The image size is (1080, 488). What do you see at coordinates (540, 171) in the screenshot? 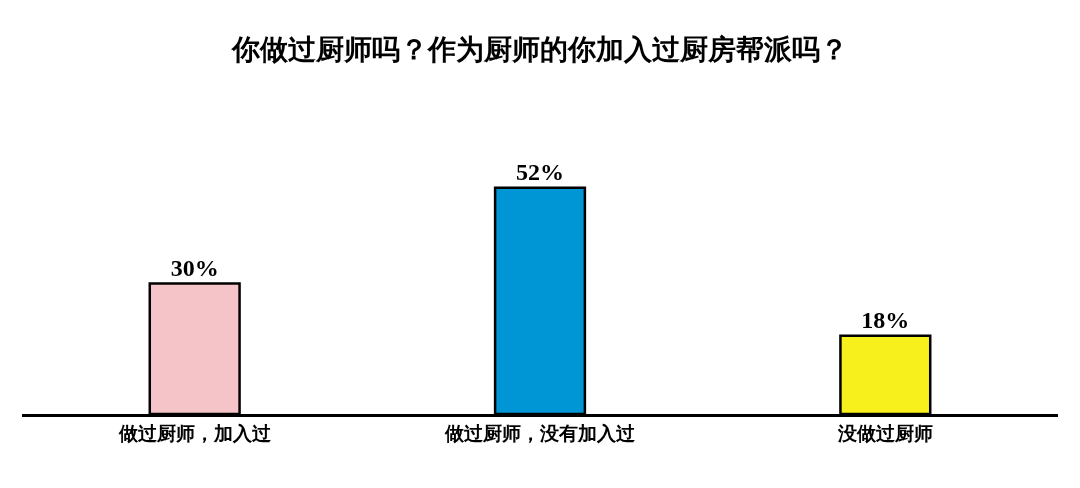
I see `data-label: 52%` at bounding box center [540, 171].